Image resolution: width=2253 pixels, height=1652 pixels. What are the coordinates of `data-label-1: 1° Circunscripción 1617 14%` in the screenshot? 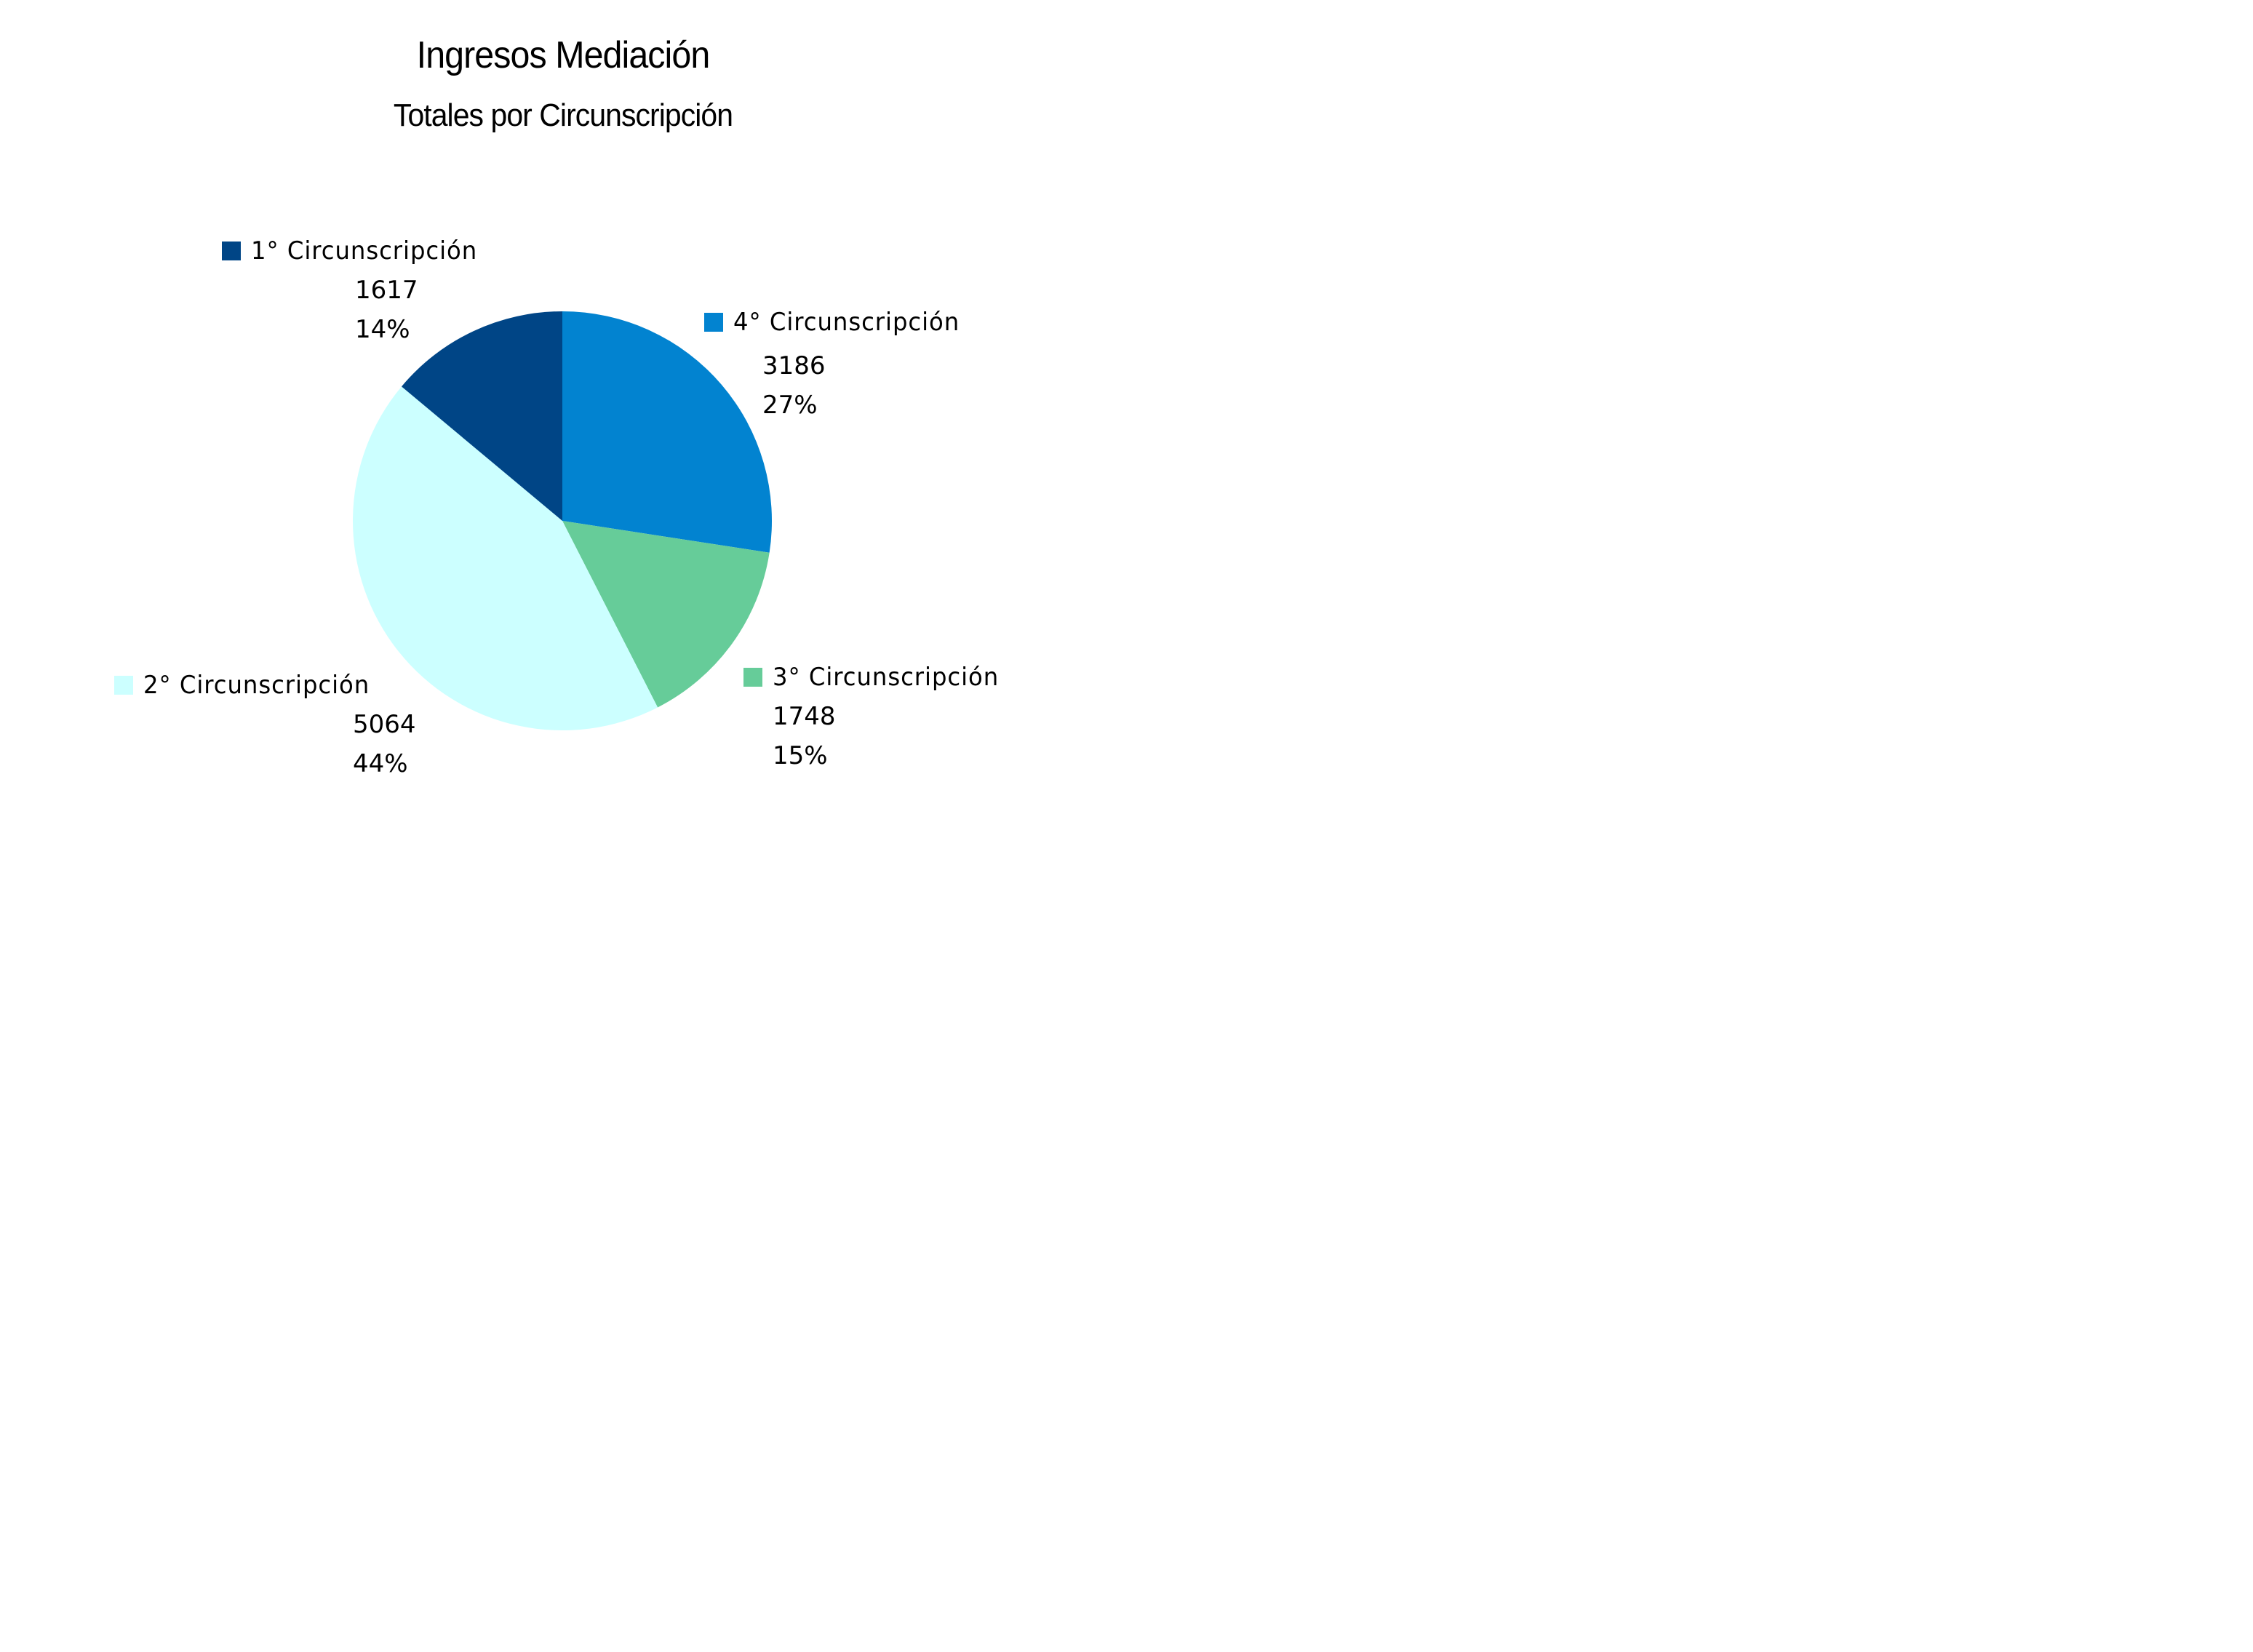 It's located at (356, 290).